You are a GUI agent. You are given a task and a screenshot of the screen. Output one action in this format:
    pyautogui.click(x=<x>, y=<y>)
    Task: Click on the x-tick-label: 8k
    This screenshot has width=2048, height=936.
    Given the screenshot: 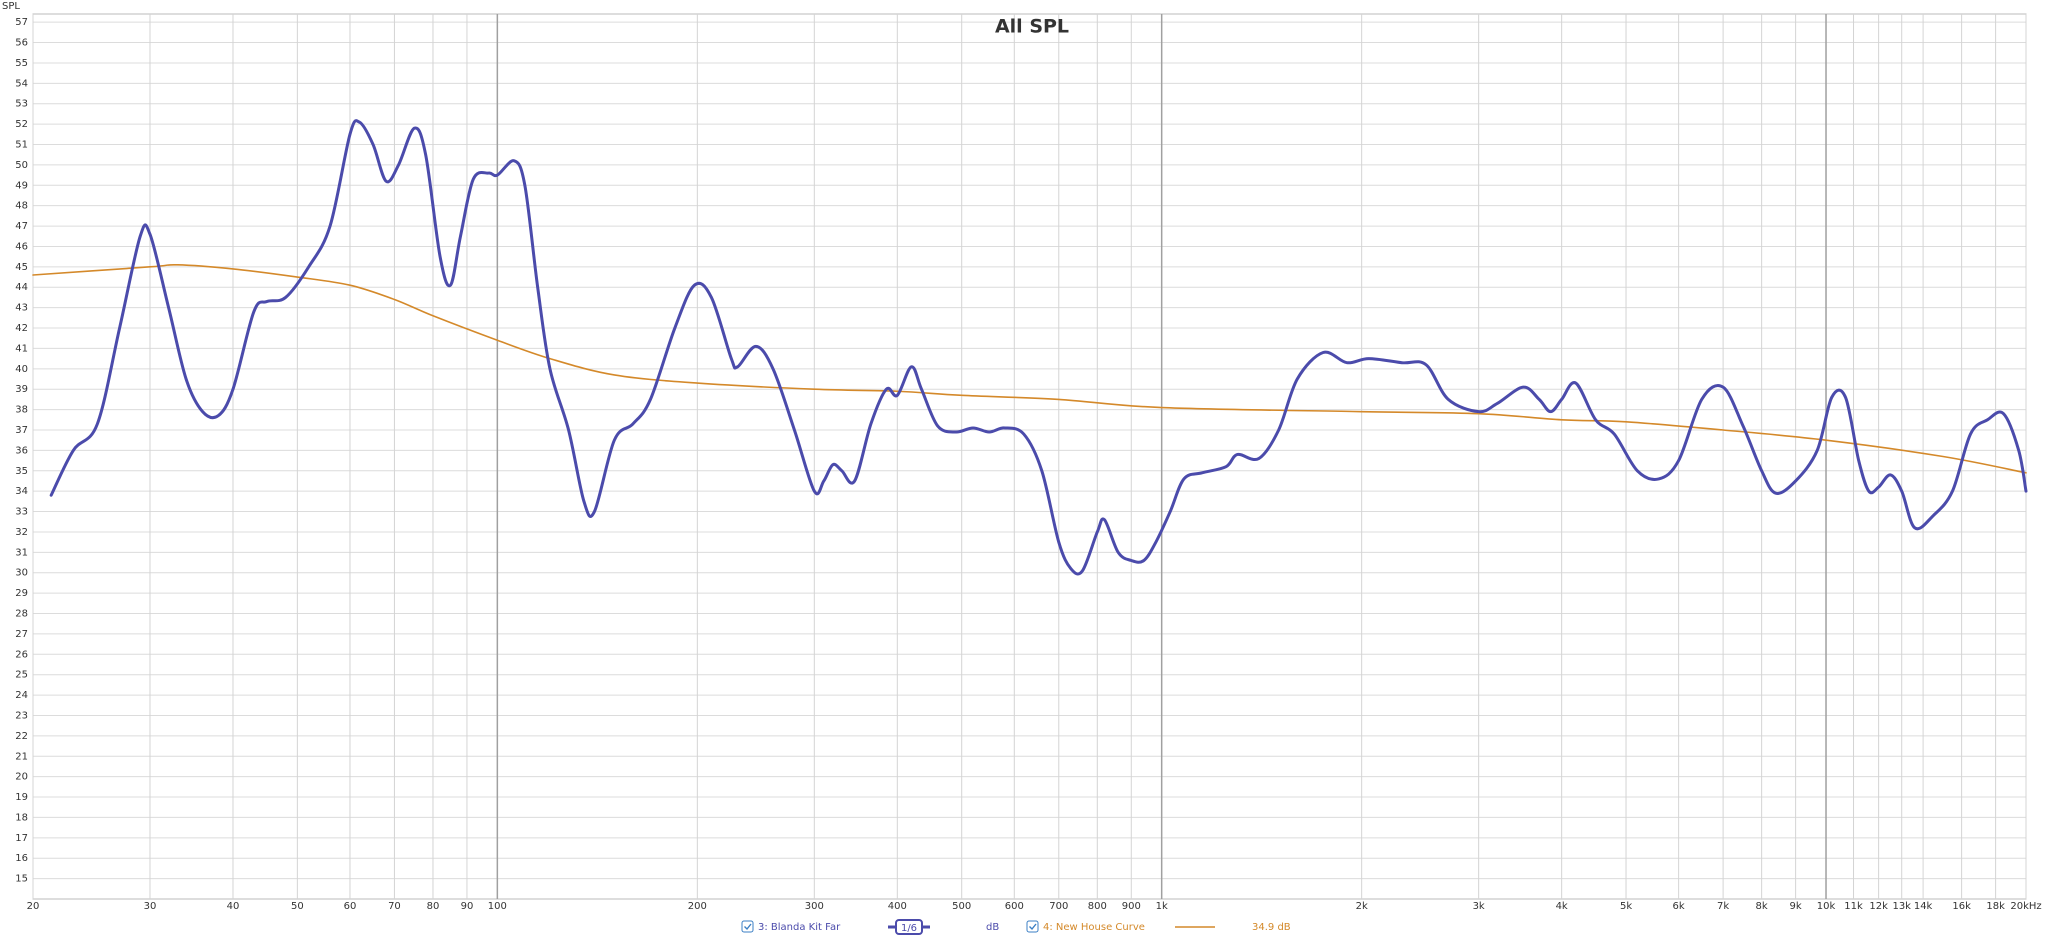 What is the action you would take?
    pyautogui.click(x=1762, y=906)
    